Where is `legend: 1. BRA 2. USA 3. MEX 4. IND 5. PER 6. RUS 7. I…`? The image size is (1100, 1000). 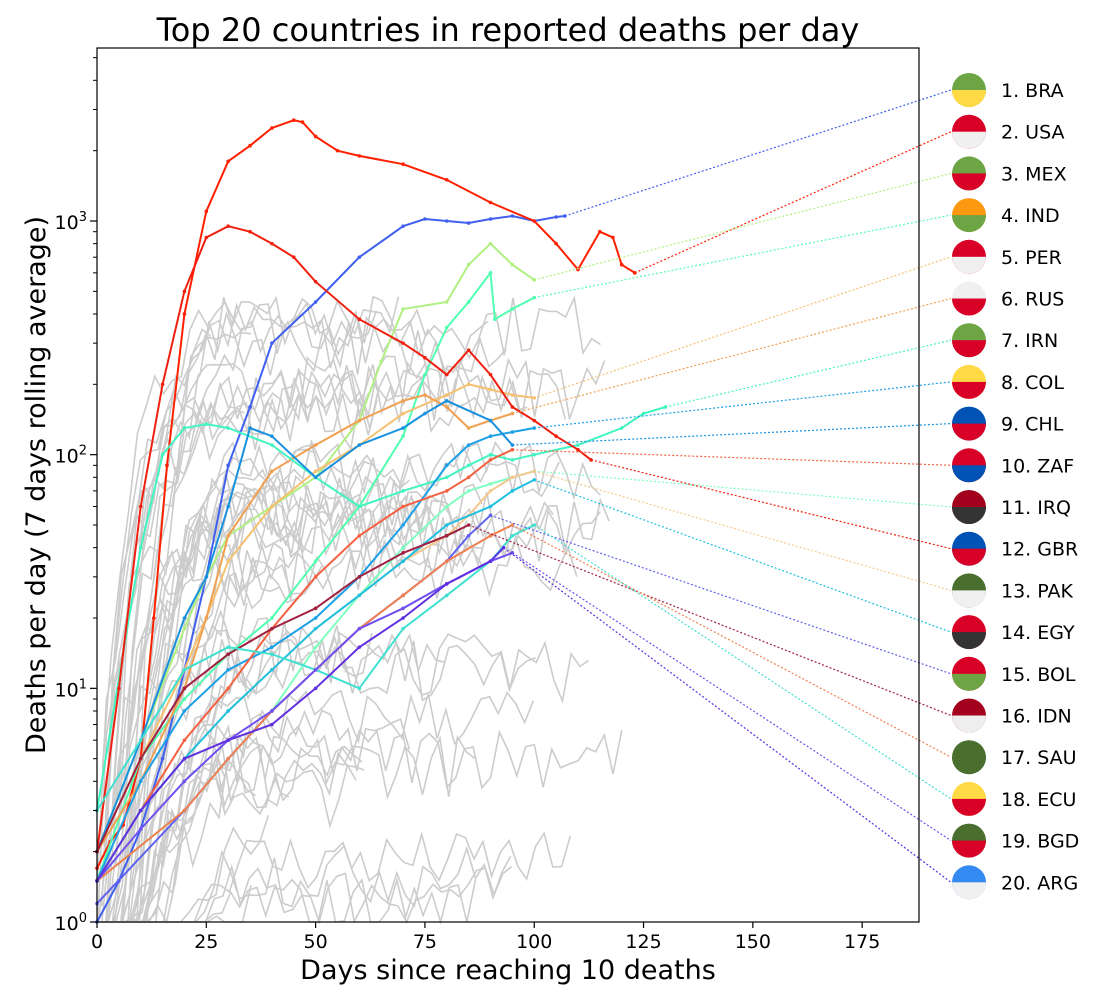 legend: 1. BRA 2. USA 3. MEX 4. IND 5. PER 6. RUS 7. I… is located at coordinates (1015, 486).